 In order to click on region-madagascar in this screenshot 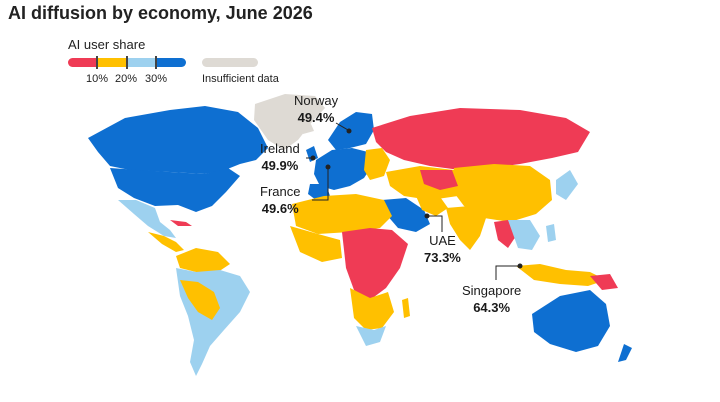, I will do `click(406, 308)`.